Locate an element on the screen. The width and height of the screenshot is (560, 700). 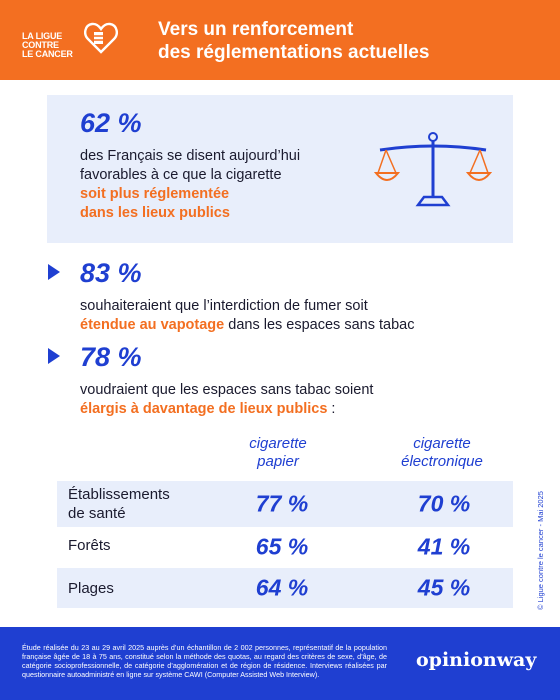
row-label: Forêts is located at coordinates (89, 545).